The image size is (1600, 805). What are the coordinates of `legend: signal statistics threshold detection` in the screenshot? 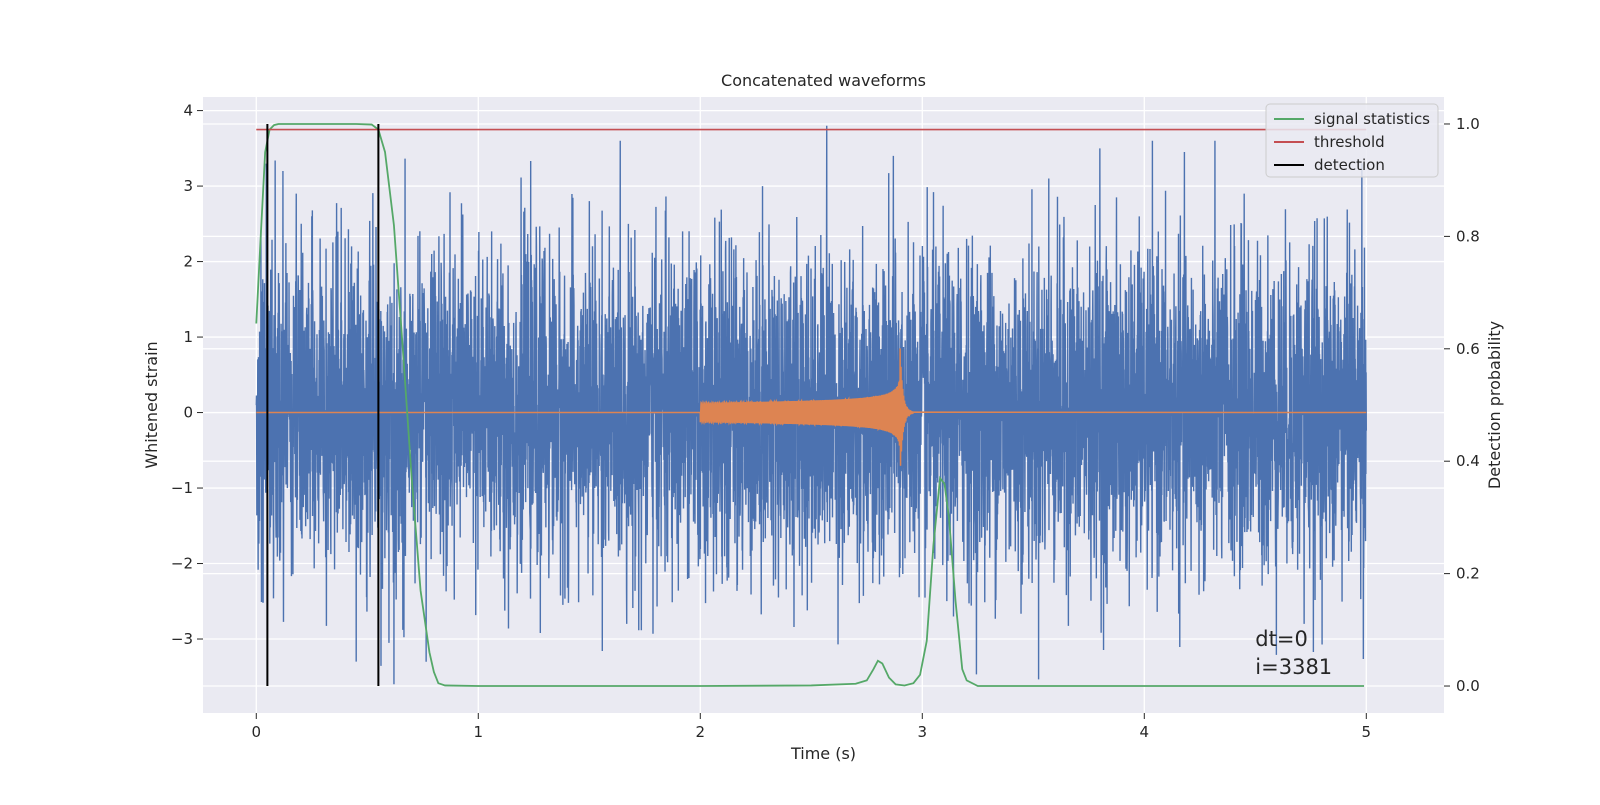 It's located at (1352, 140).